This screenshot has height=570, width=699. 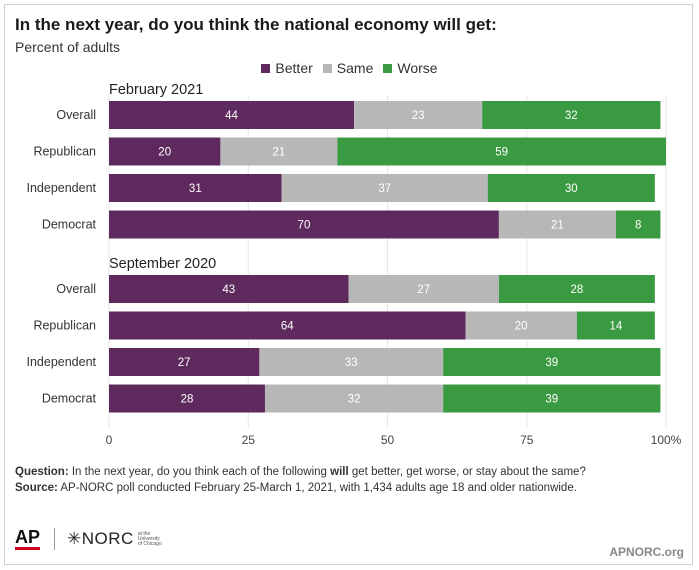 I want to click on data-label: 31, so click(x=195, y=189).